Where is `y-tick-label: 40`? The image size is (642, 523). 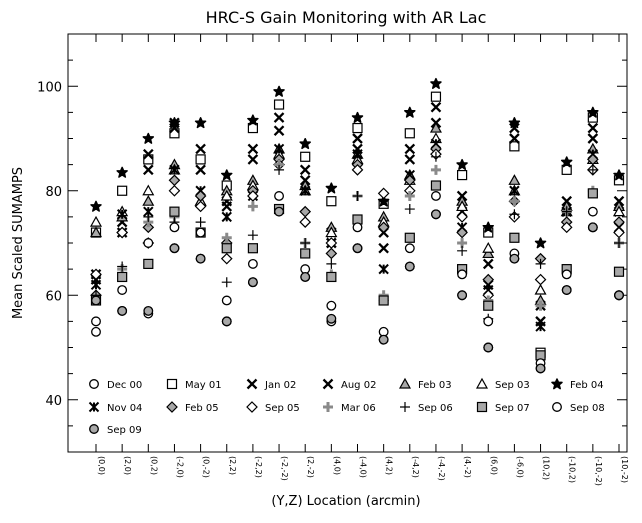 y-tick-label: 40 is located at coordinates (53, 401).